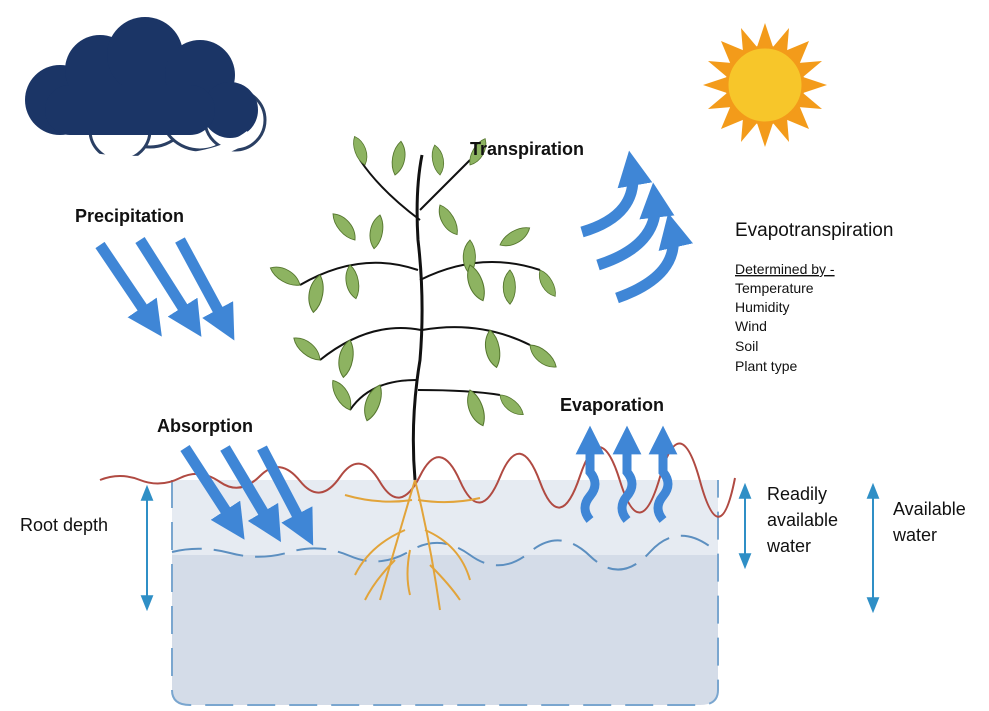  I want to click on available-water-label: Available, so click(929, 509).